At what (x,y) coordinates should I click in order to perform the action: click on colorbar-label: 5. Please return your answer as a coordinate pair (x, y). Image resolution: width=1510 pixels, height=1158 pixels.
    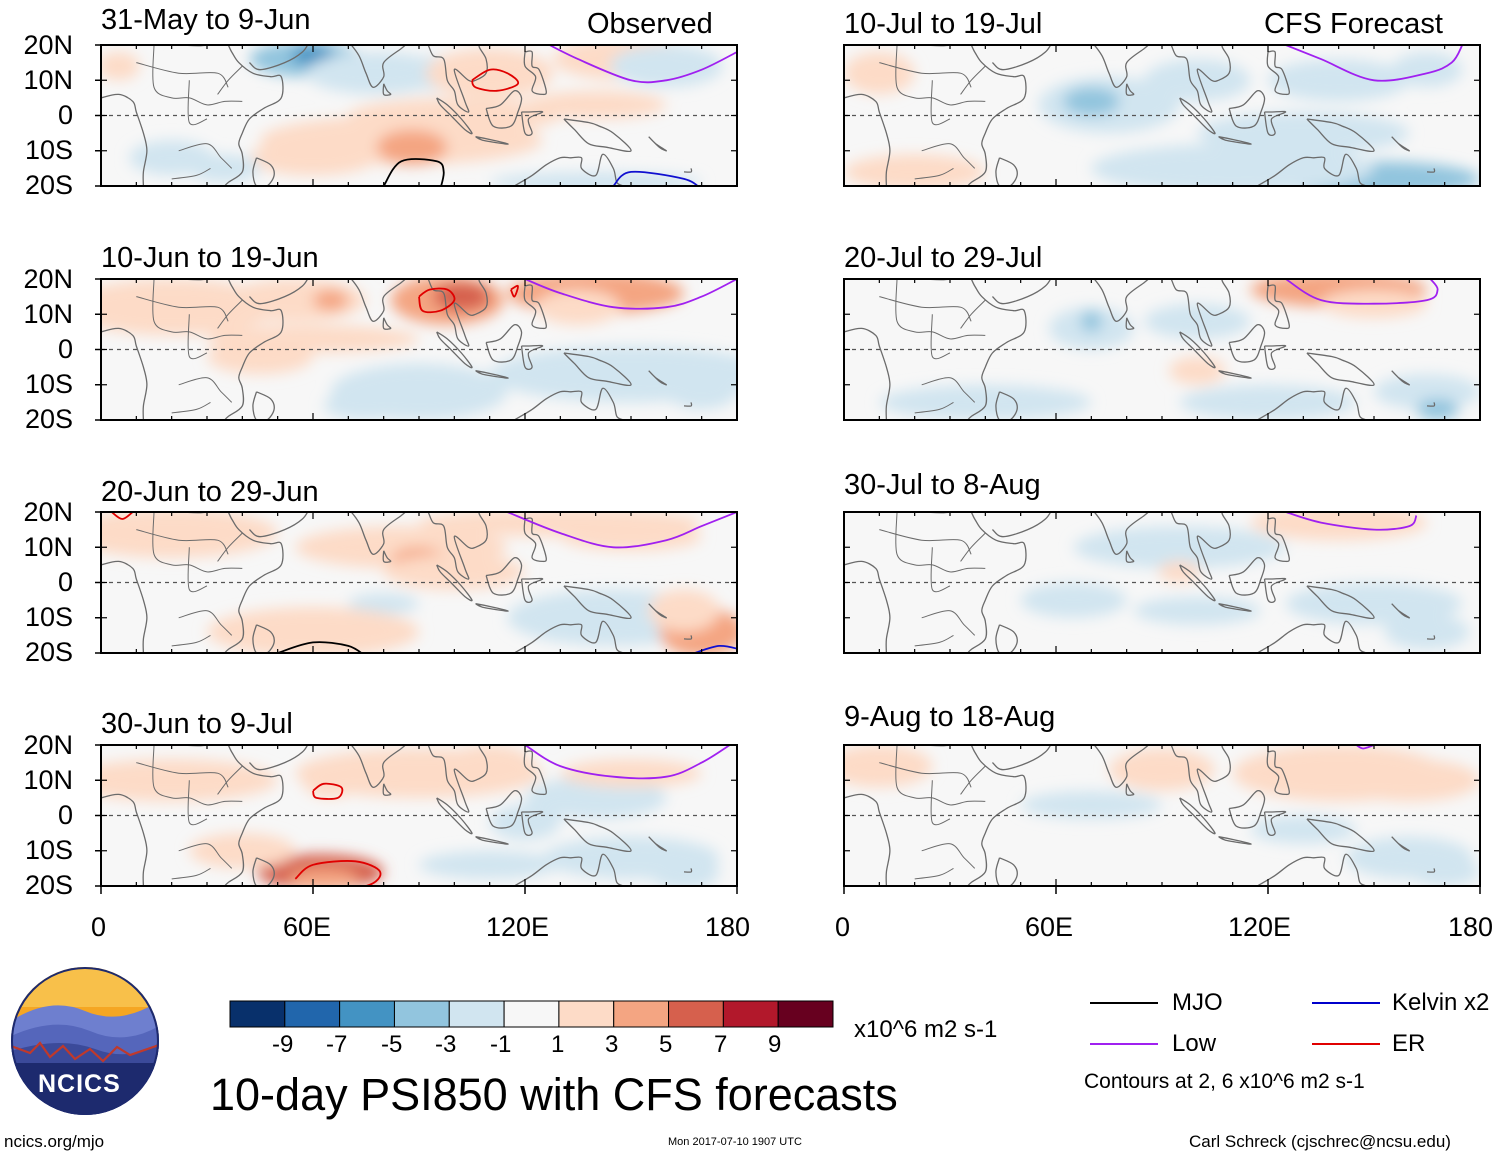
    Looking at the image, I should click on (666, 1044).